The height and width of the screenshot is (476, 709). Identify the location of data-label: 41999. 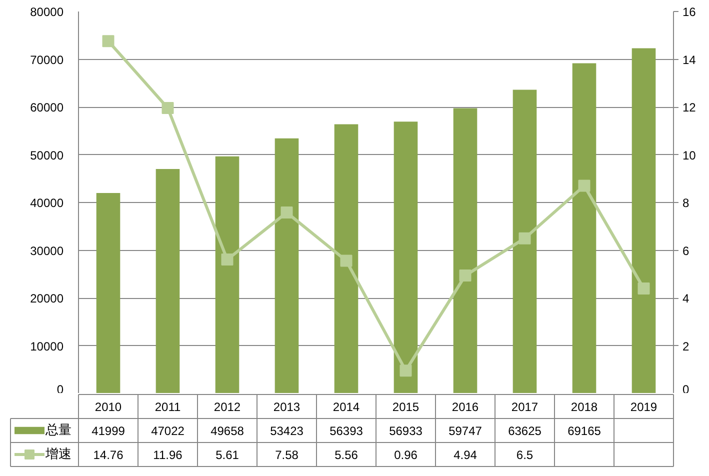
(109, 431).